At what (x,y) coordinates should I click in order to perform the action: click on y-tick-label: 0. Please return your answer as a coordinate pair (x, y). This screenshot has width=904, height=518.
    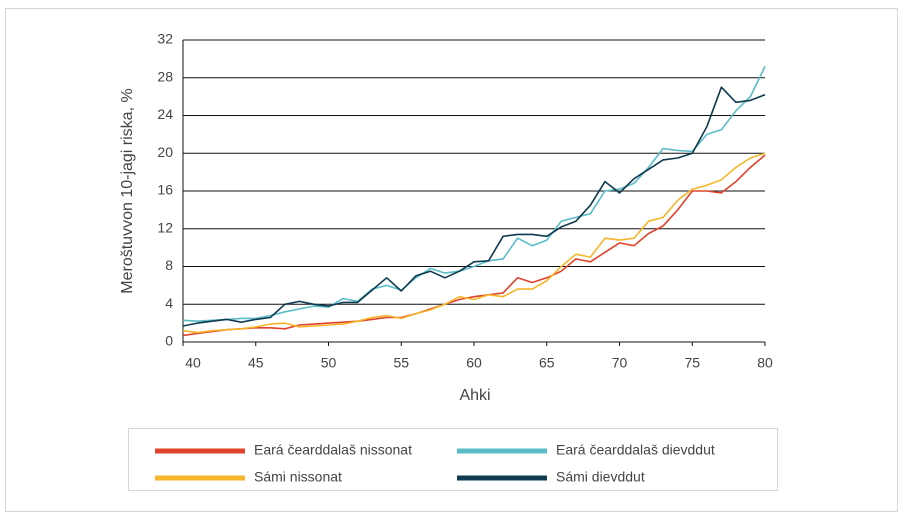
    Looking at the image, I should click on (169, 341).